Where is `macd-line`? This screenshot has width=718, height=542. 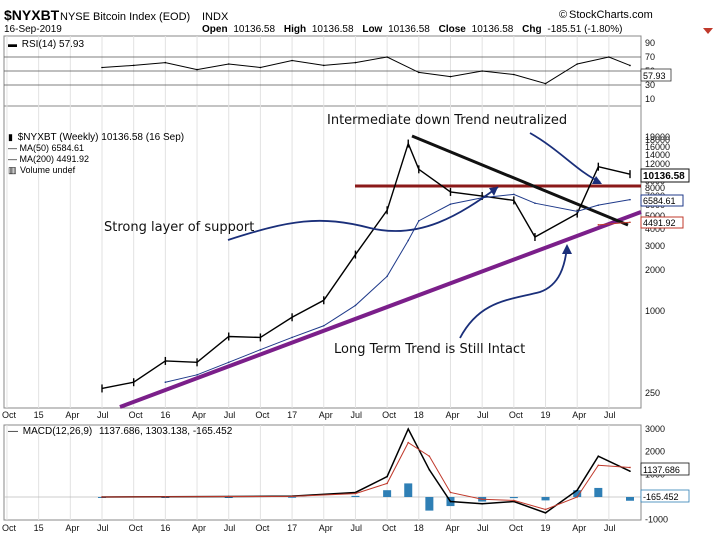
macd-line is located at coordinates (366, 470).